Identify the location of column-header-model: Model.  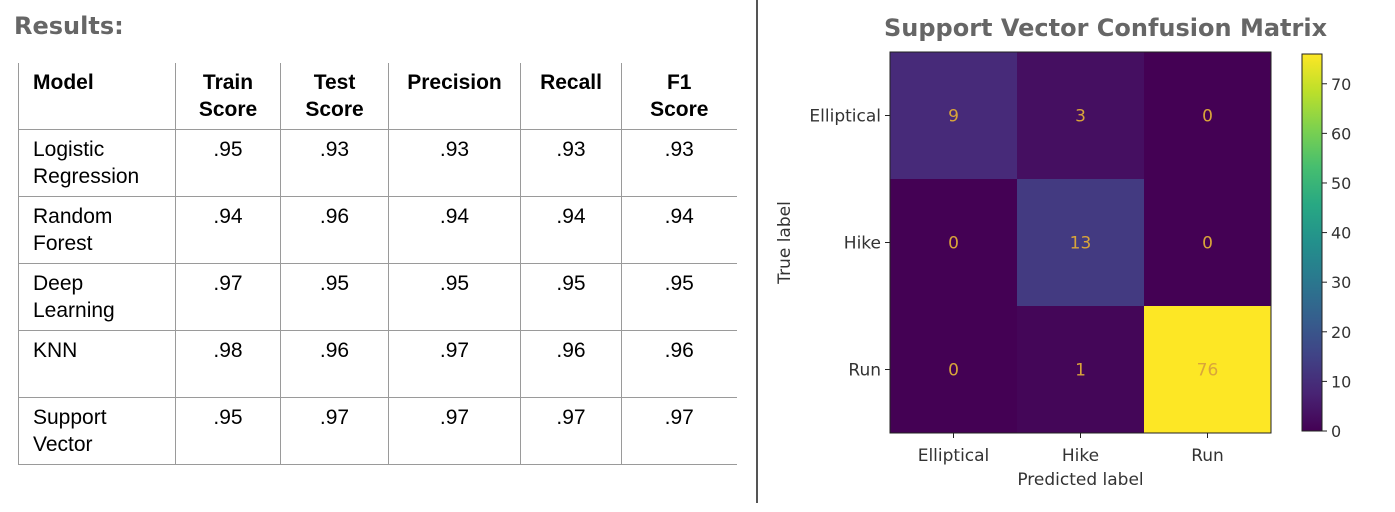
(97, 96).